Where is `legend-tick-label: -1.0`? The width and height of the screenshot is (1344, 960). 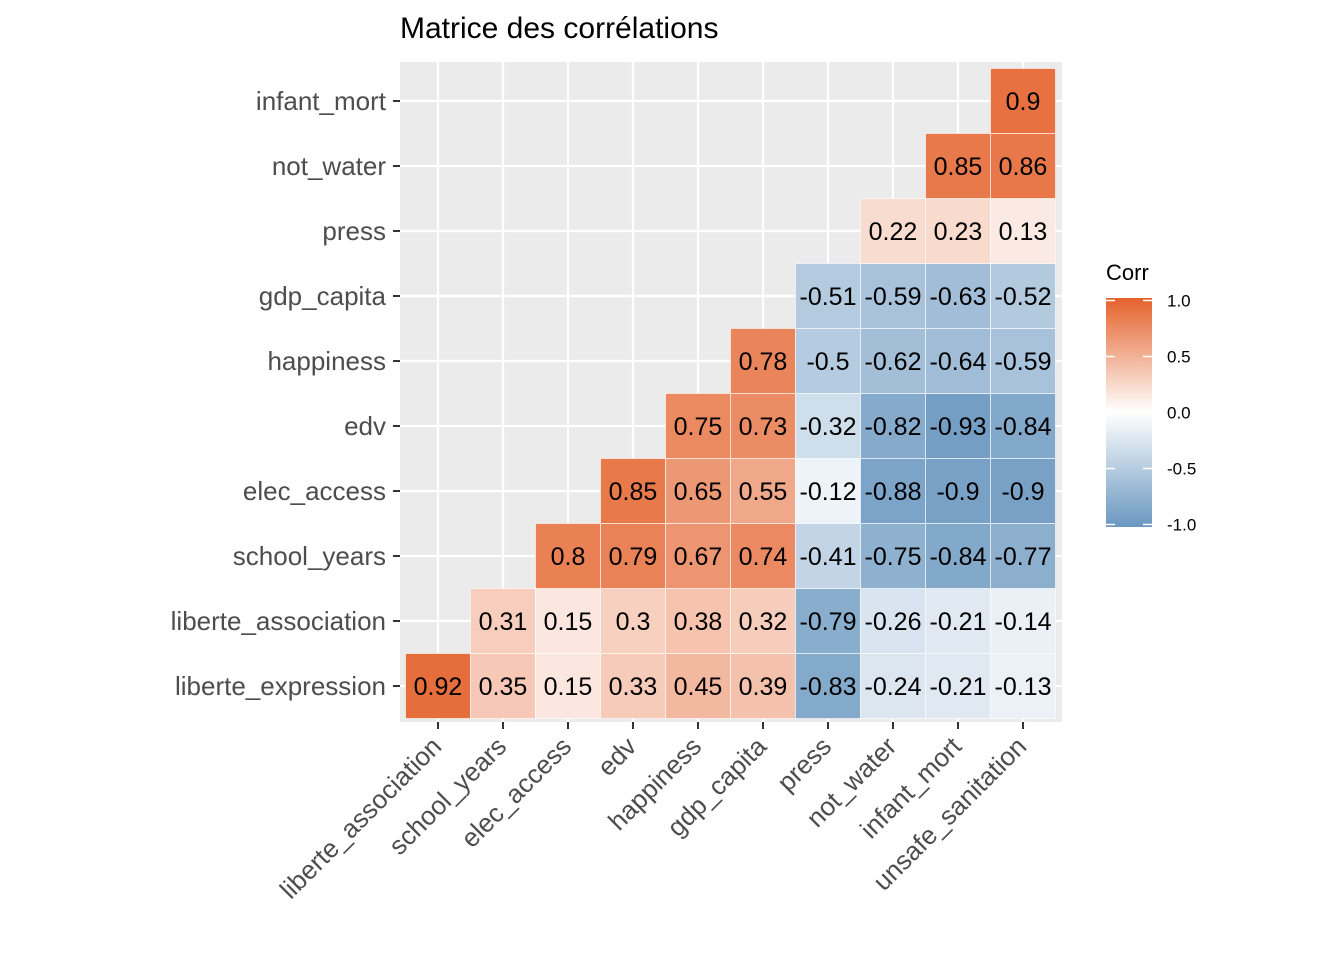
legend-tick-label: -1.0 is located at coordinates (1181, 525).